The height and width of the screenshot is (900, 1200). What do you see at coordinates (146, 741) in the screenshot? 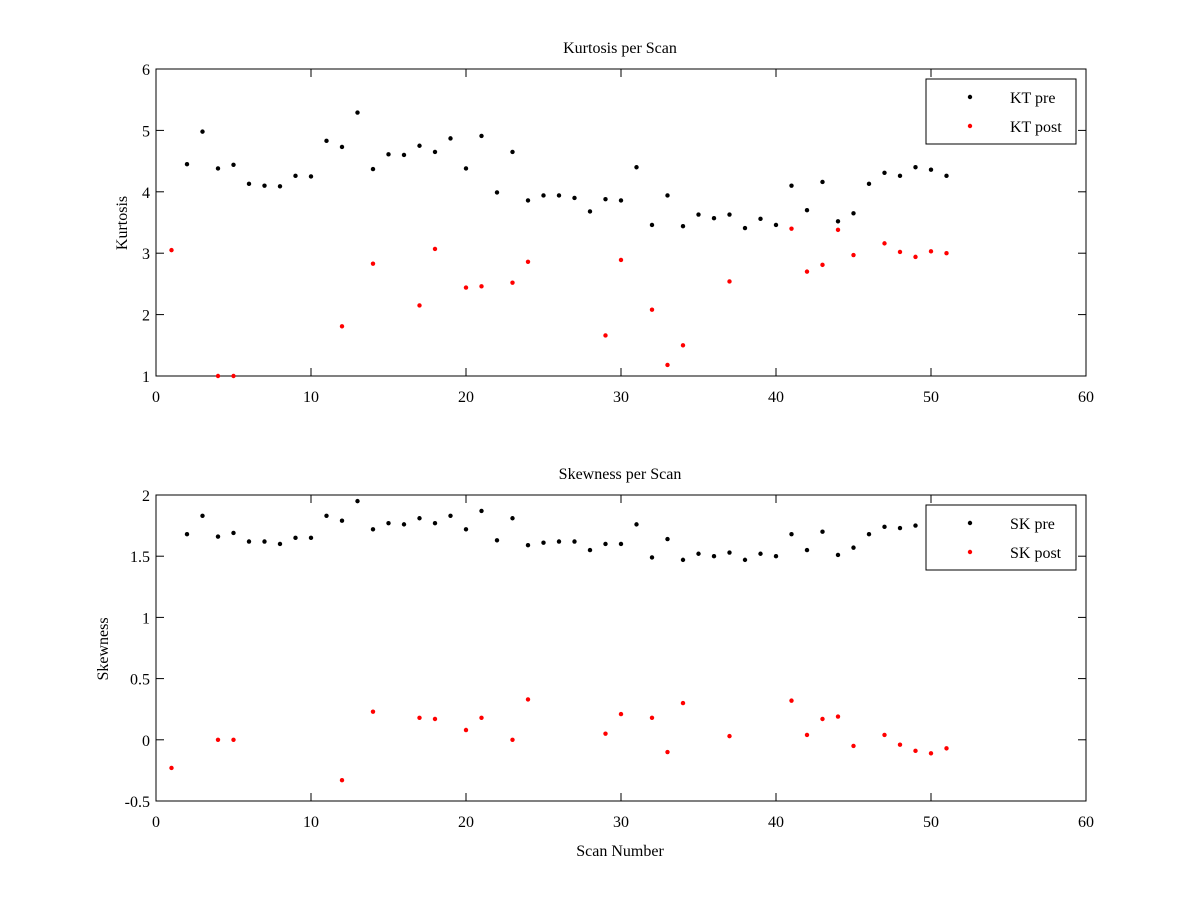
I see `y-tick-label: 0` at bounding box center [146, 741].